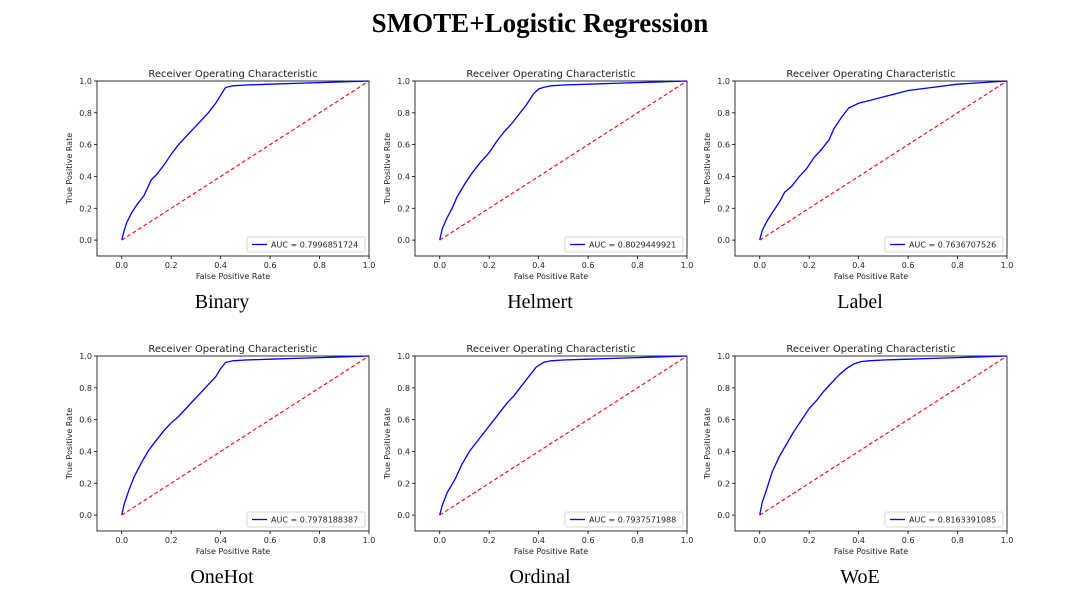 This screenshot has width=1080, height=608. Describe the element at coordinates (540, 577) in the screenshot. I see `panel-caption: Ordinal` at that location.